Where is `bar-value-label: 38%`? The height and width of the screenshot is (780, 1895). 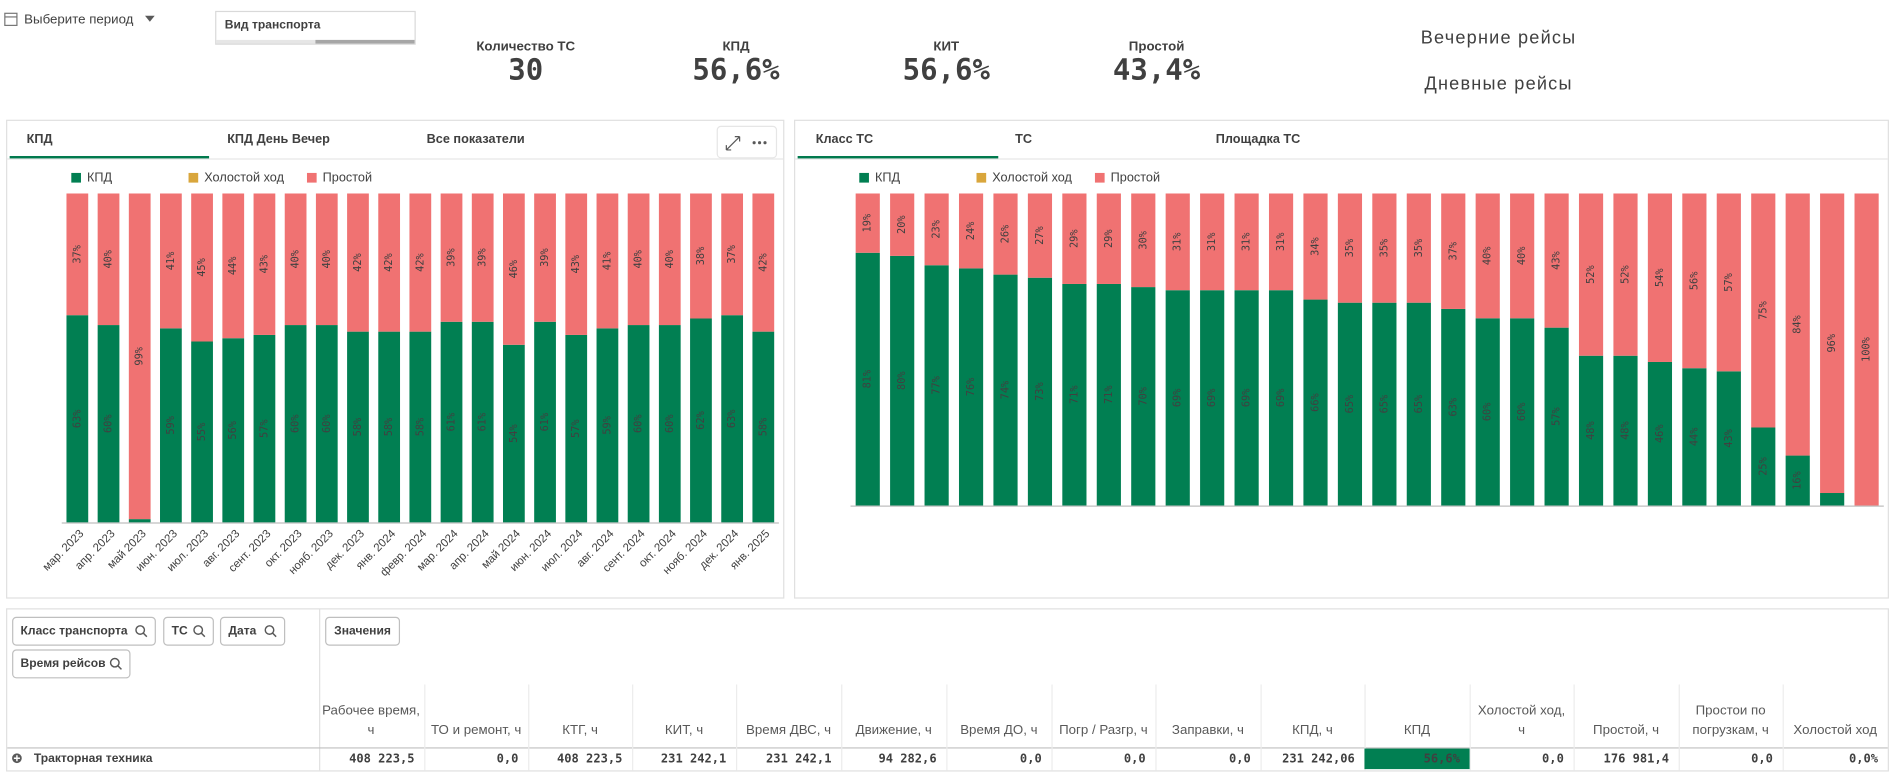 bar-value-label: 38% is located at coordinates (701, 255).